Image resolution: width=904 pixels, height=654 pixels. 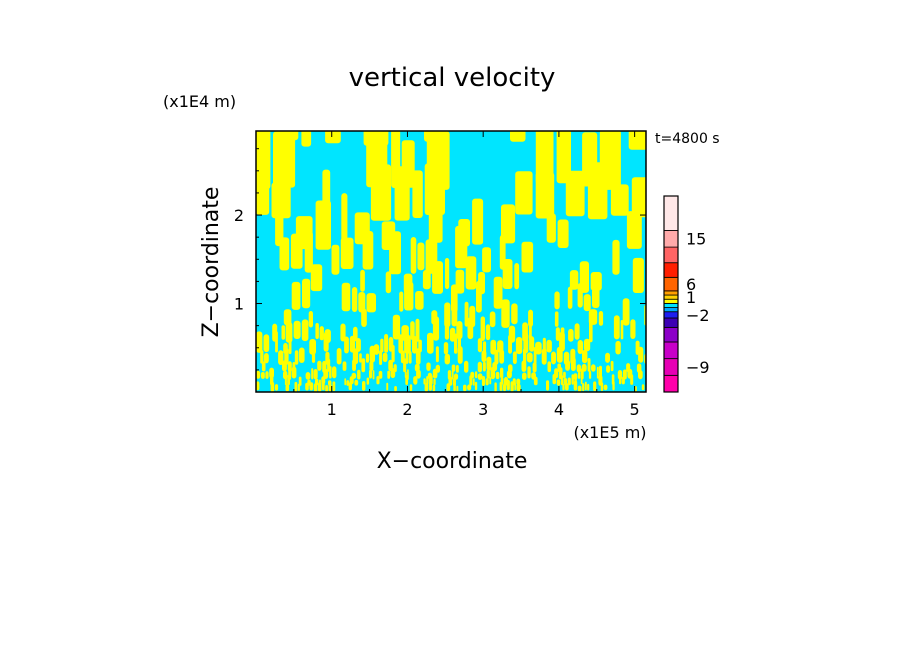 I want to click on x-tick-label: 2, so click(x=407, y=409).